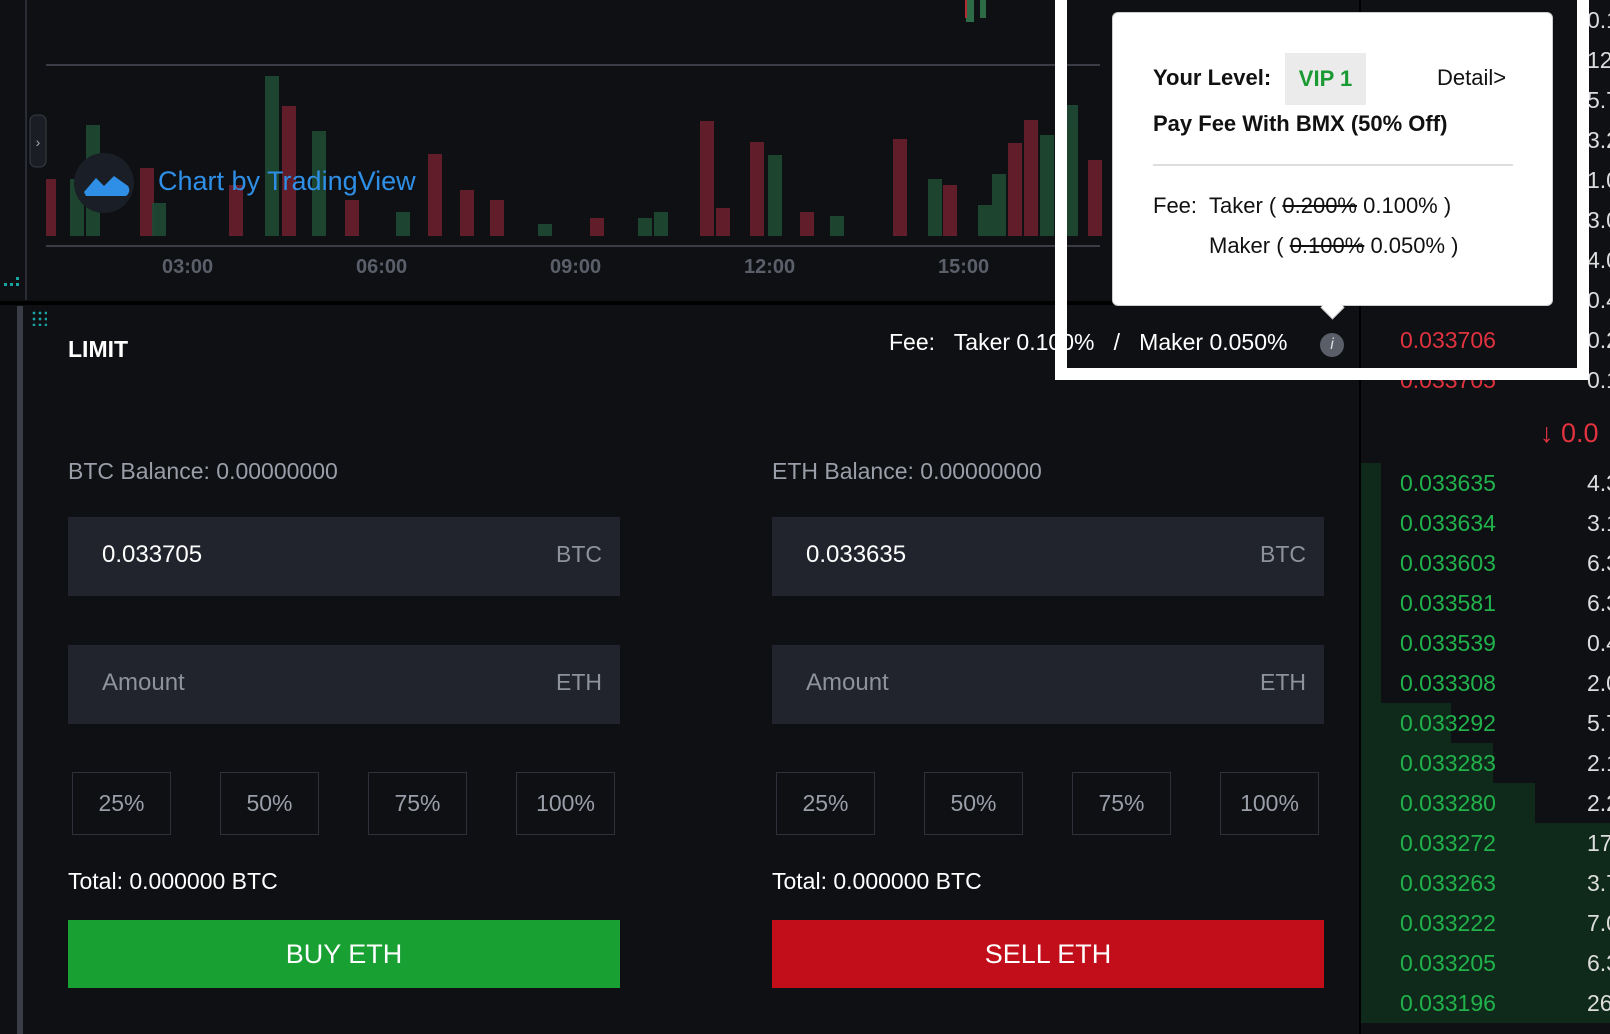 The width and height of the screenshot is (1610, 1034). Describe the element at coordinates (1448, 923) in the screenshot. I see `bid-price: 0.033222` at that location.